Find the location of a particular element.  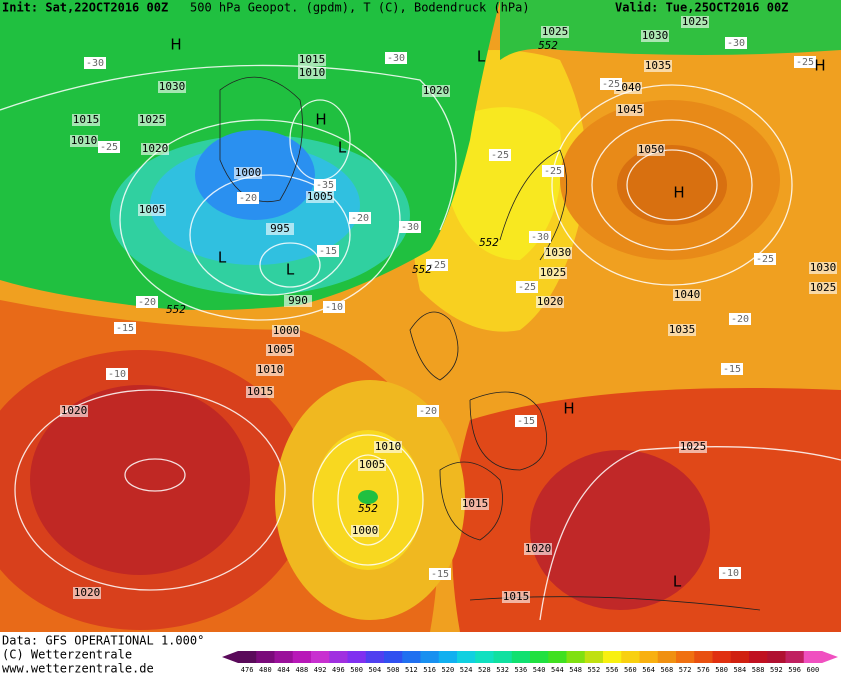

colorbar-label: 496 is located at coordinates (338, 670).